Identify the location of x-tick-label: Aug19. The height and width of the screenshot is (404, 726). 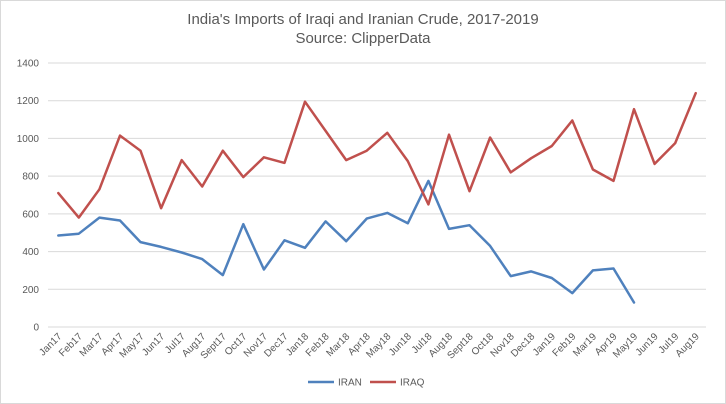
(688, 345).